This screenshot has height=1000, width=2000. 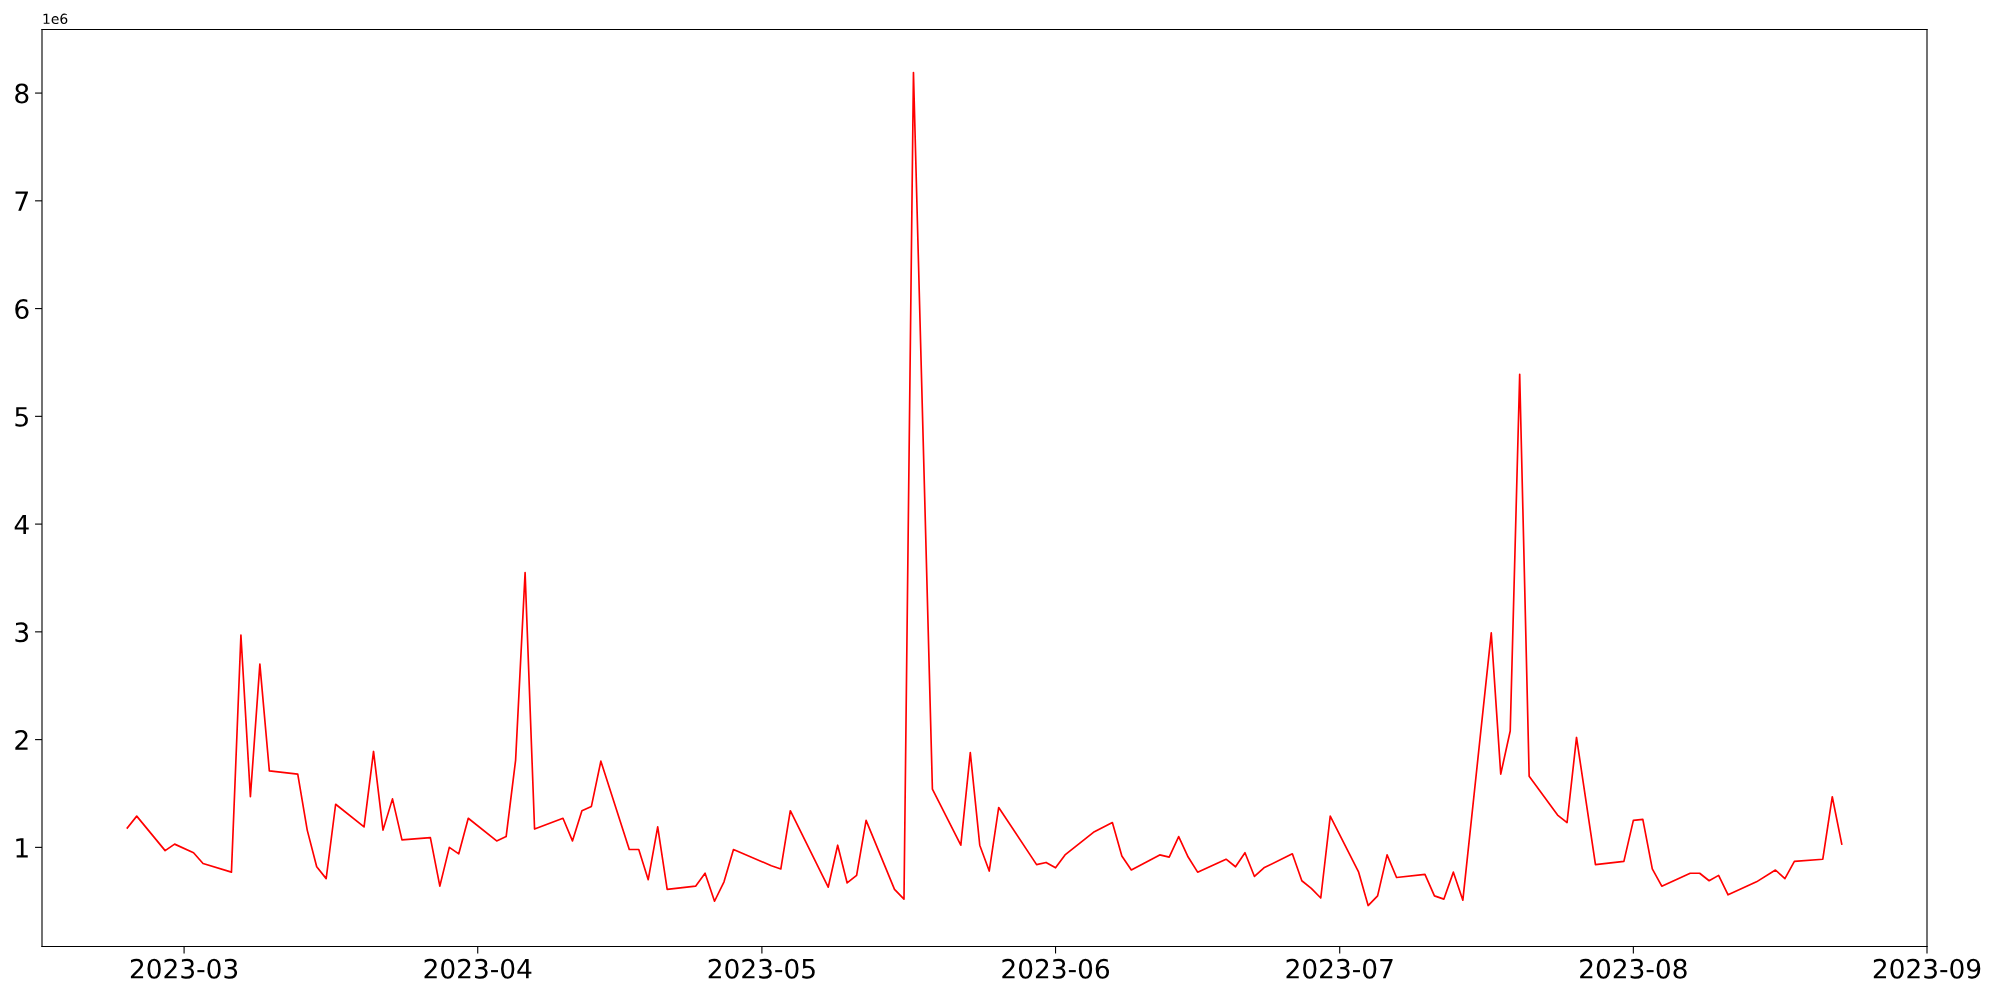 What do you see at coordinates (761, 968) in the screenshot?
I see `x-tick-label: 2023-05` at bounding box center [761, 968].